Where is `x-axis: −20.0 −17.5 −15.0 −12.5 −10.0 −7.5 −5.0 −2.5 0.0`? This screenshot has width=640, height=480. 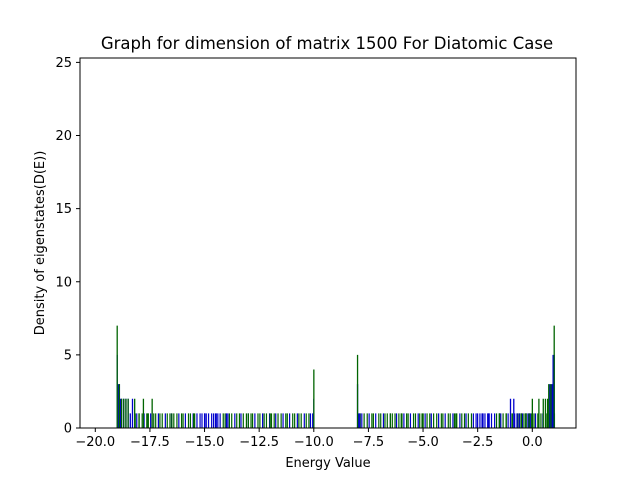
x-axis: −20.0 −17.5 −15.0 −12.5 −10.0 −7.5 −5.0 −2.5 0.0 is located at coordinates (309, 439).